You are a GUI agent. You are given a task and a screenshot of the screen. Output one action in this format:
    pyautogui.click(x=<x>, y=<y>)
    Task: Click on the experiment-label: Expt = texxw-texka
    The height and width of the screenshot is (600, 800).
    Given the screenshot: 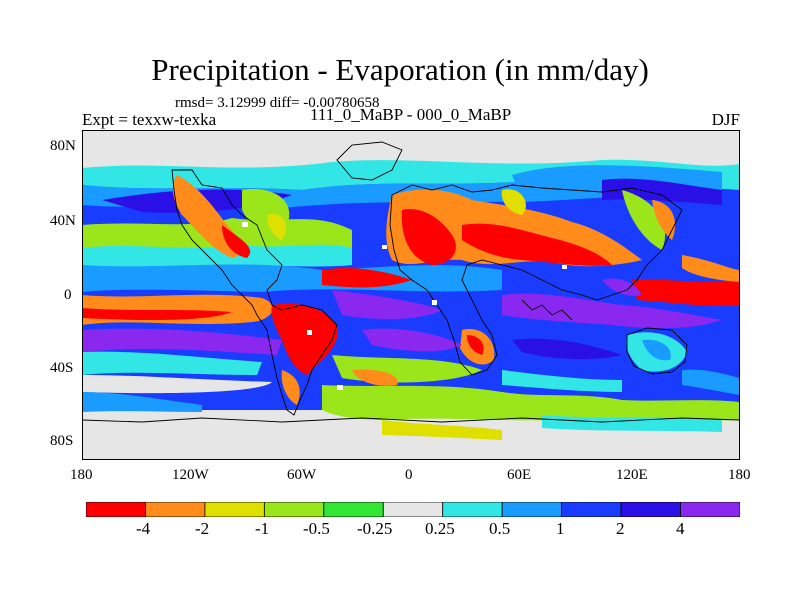 What is the action you would take?
    pyautogui.click(x=149, y=119)
    